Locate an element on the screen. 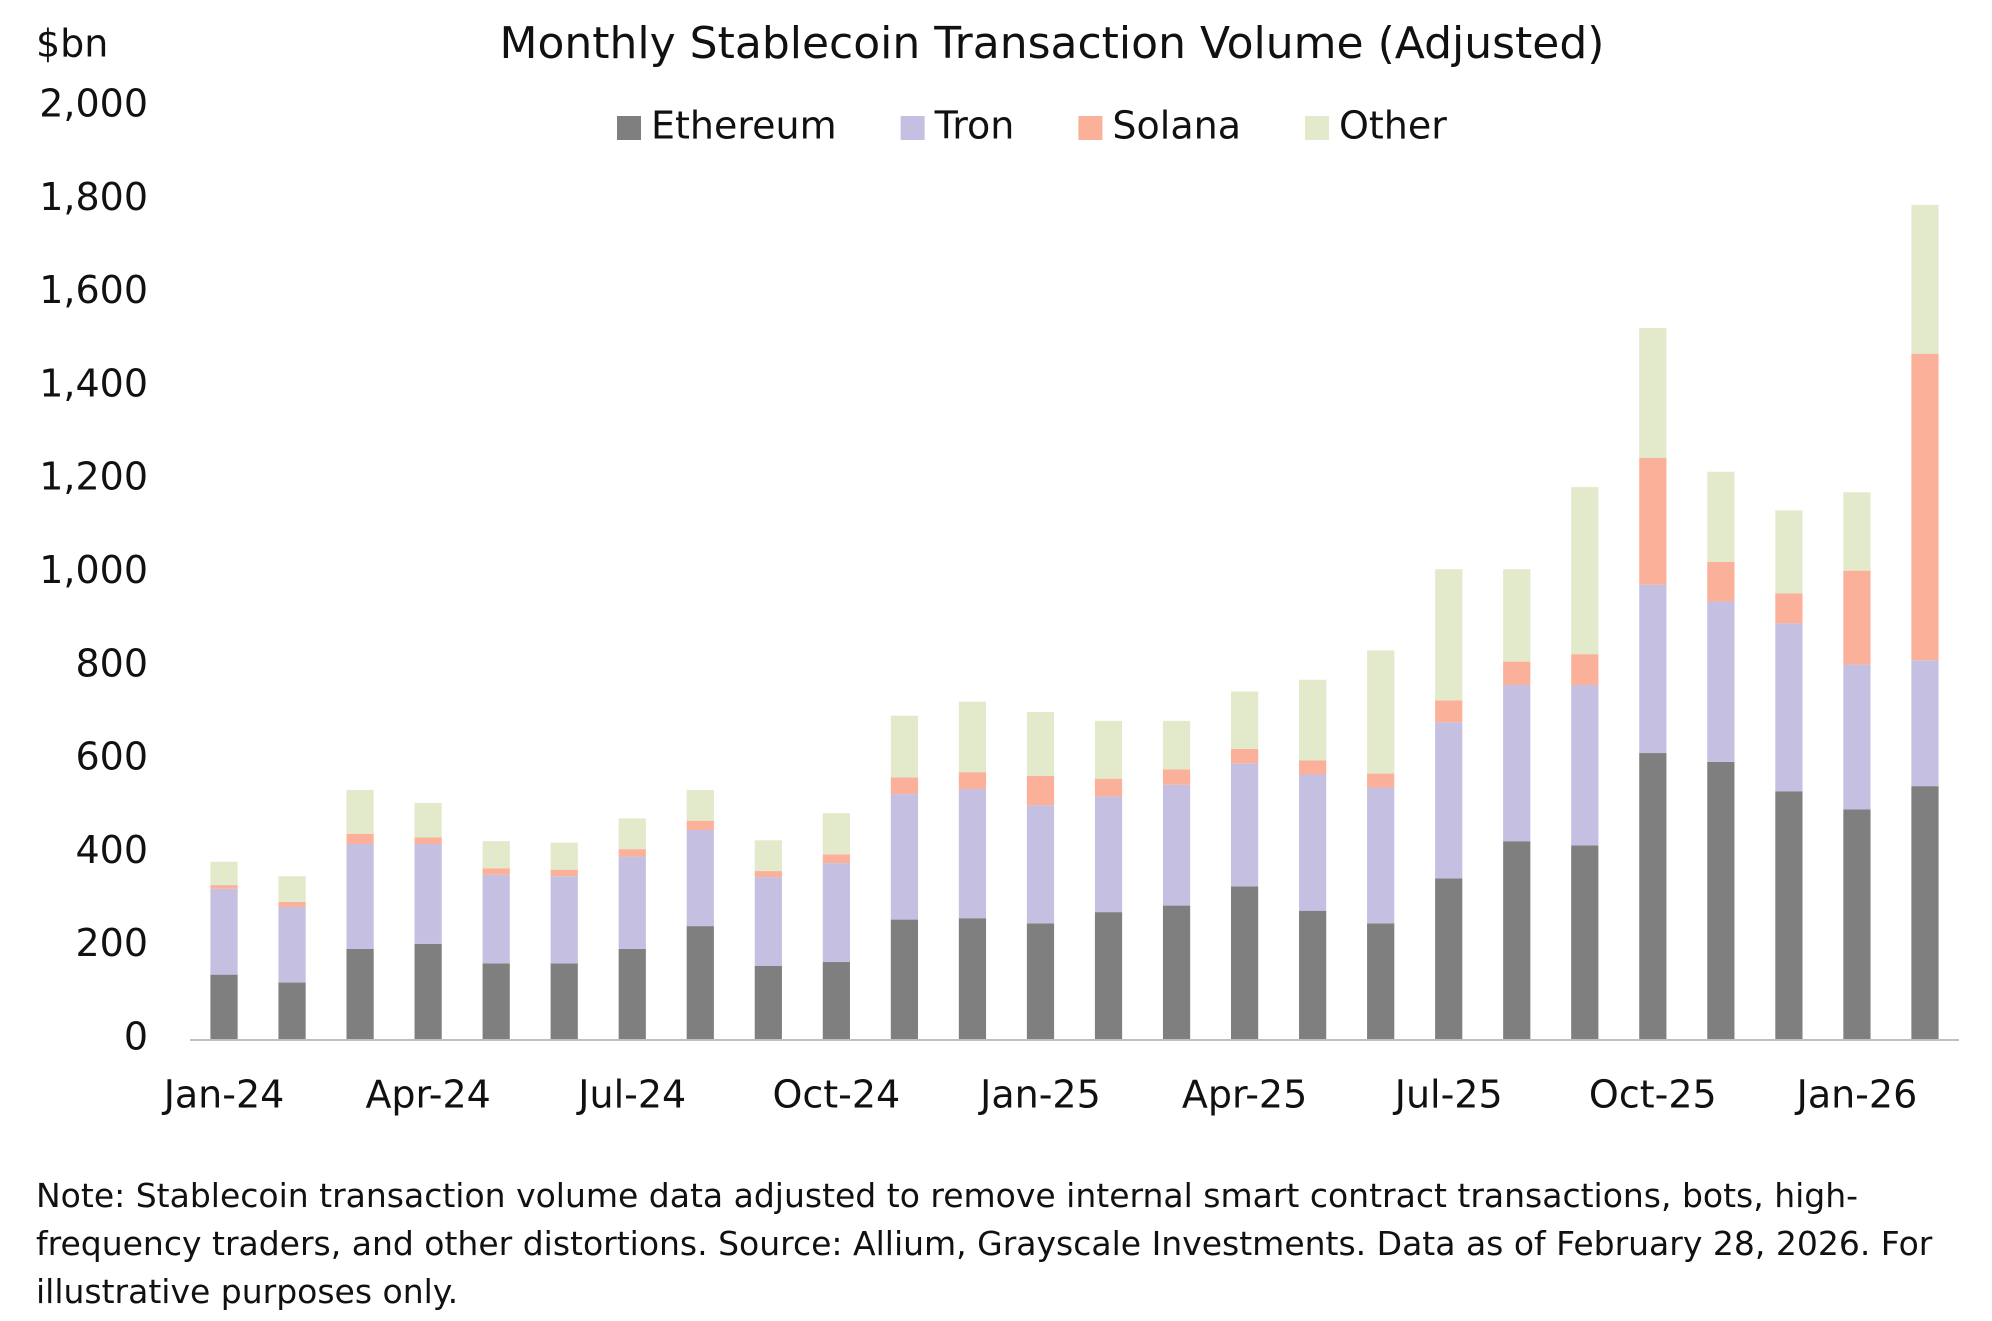  legend-label: Solana is located at coordinates (1176, 126).